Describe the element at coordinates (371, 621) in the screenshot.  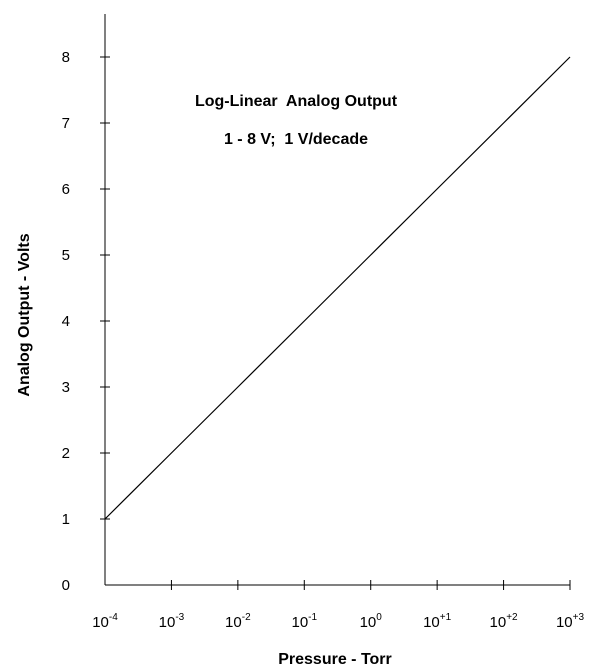
I see `x-tick-label: 10⁰` at that location.